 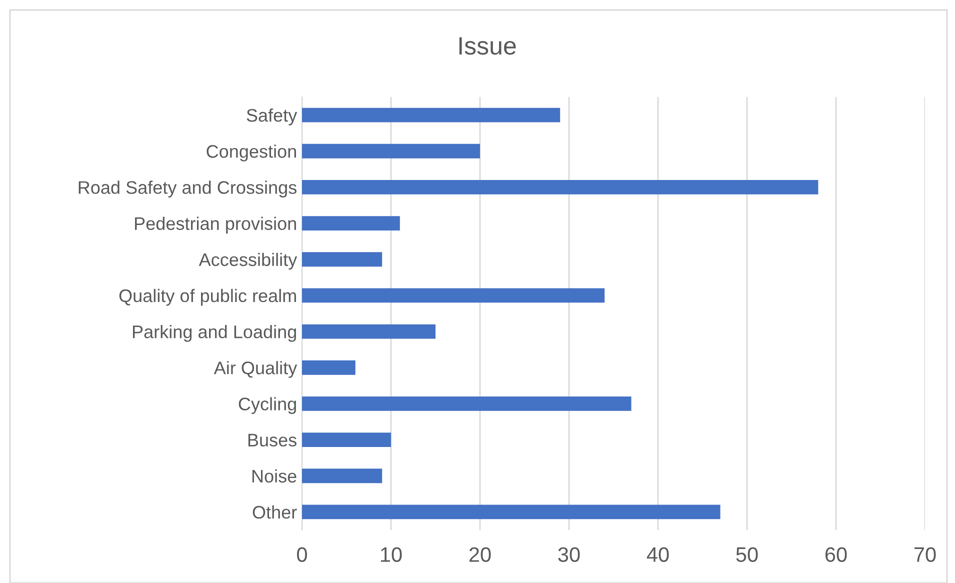 What do you see at coordinates (657, 554) in the screenshot?
I see `x-tick-label: 40` at bounding box center [657, 554].